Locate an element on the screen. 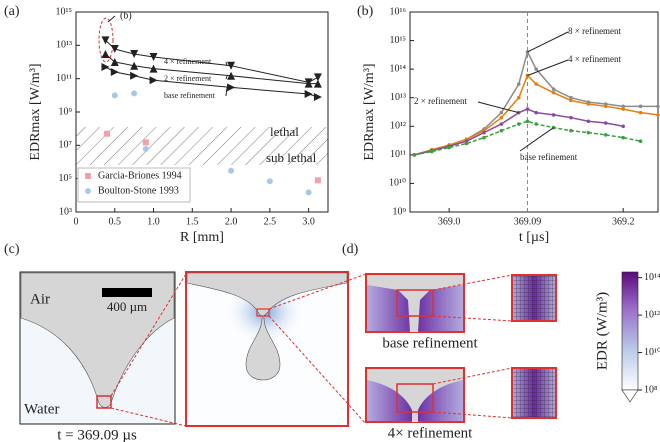 The width and height of the screenshot is (660, 442). colorbar-tick-label: 10¹⁰ is located at coordinates (652, 352).